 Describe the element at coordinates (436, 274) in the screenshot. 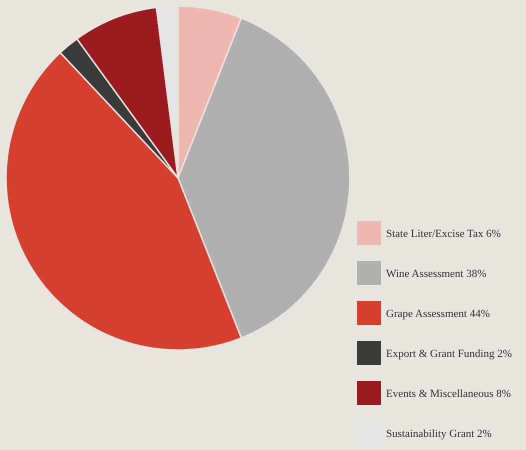

I see `legend-label: Wine Assessment 38%` at that location.